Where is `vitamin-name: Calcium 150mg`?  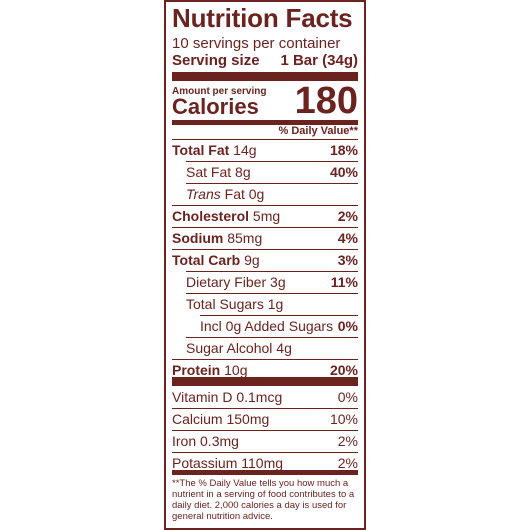 vitamin-name: Calcium 150mg is located at coordinates (221, 419).